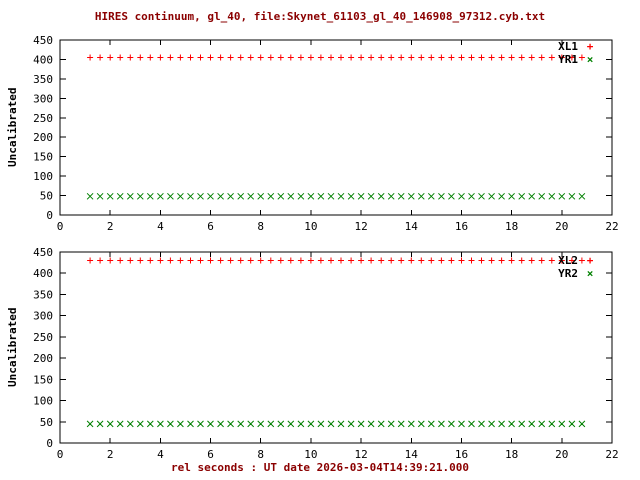 Image resolution: width=640 pixels, height=480 pixels. I want to click on legend-item-xl1: XL1 +, so click(576, 46).